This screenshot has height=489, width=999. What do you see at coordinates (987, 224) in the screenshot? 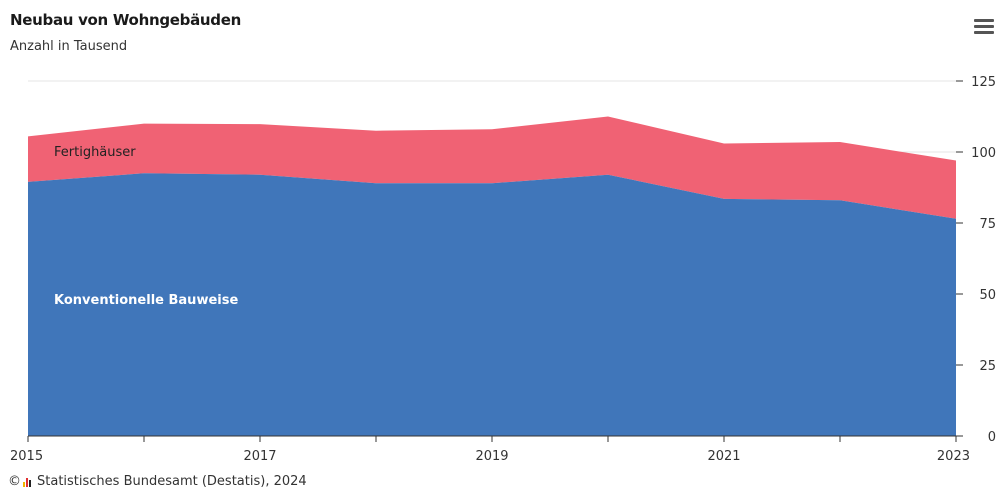
I see `y-tick-label: 75` at bounding box center [987, 224].